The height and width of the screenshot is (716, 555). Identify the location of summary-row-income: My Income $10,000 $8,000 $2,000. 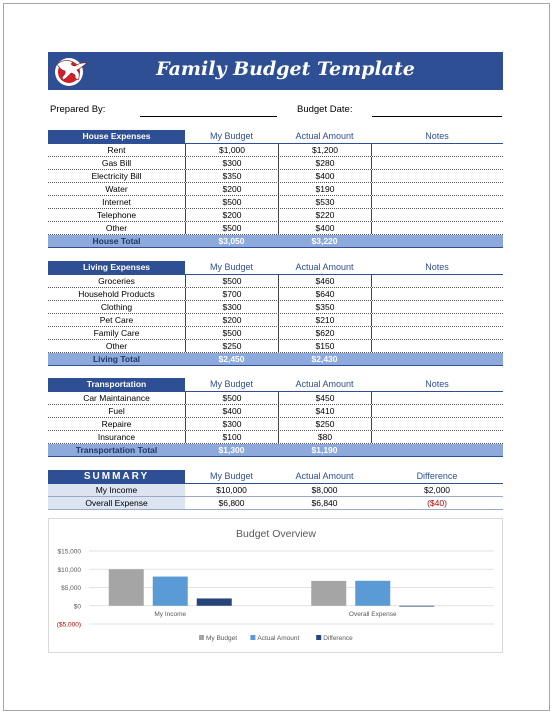
(275, 490).